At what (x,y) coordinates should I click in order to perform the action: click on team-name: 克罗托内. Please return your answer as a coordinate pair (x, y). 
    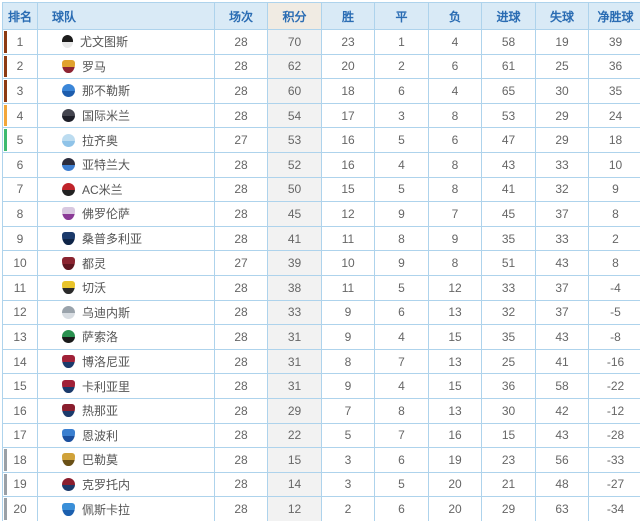
    Looking at the image, I should click on (106, 484).